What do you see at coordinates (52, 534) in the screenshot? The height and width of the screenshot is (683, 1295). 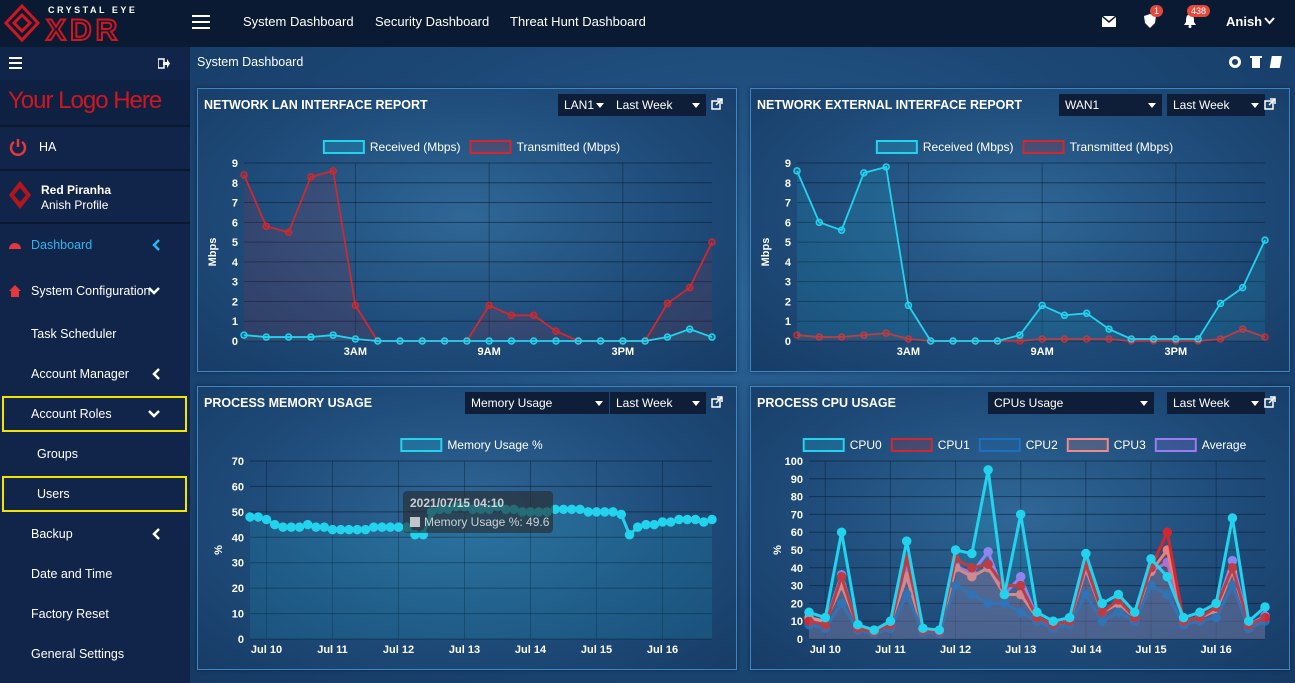 I see `menu-item: Backup` at bounding box center [52, 534].